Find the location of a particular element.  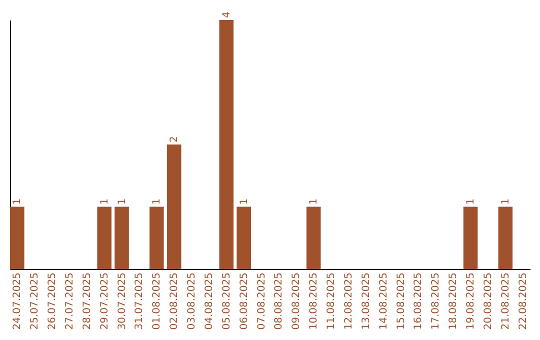

x-tick-label: 14.08.2025 is located at coordinates (384, 301).